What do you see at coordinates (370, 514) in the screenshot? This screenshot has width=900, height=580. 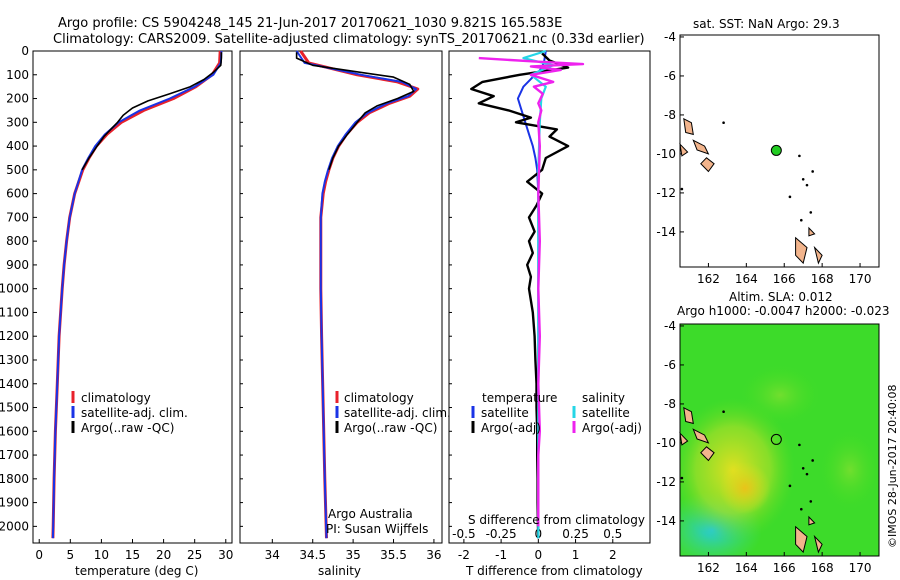 I see `credit-line1: Argo Australia` at bounding box center [370, 514].